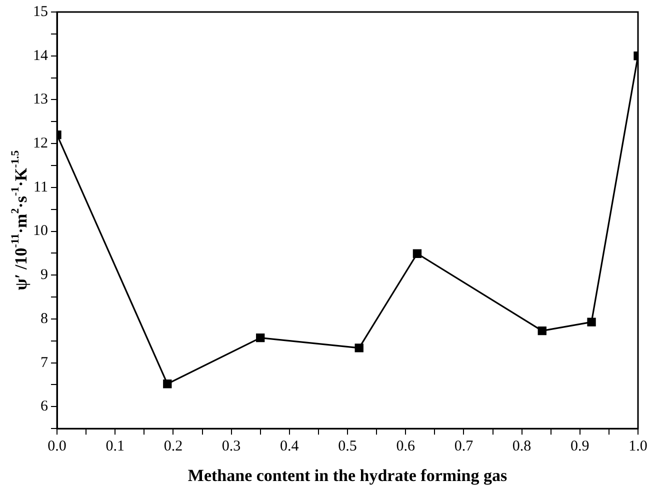 Image resolution: width=652 pixels, height=495 pixels. I want to click on y-tick-label: 8, so click(44, 318).